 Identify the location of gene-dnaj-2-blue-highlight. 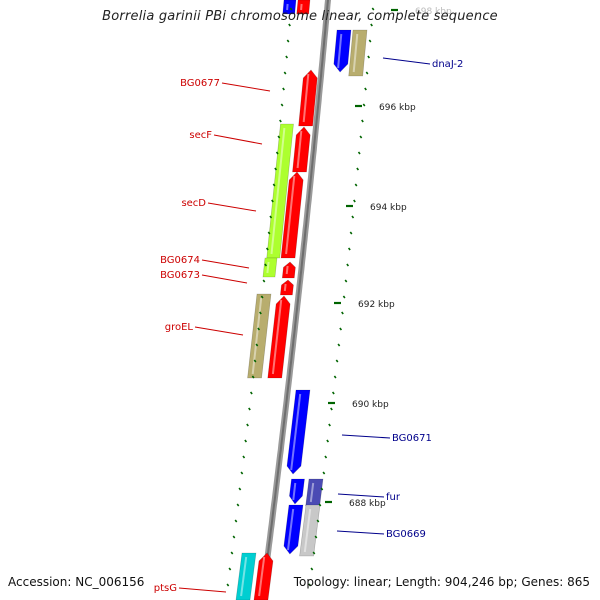
(340, 51).